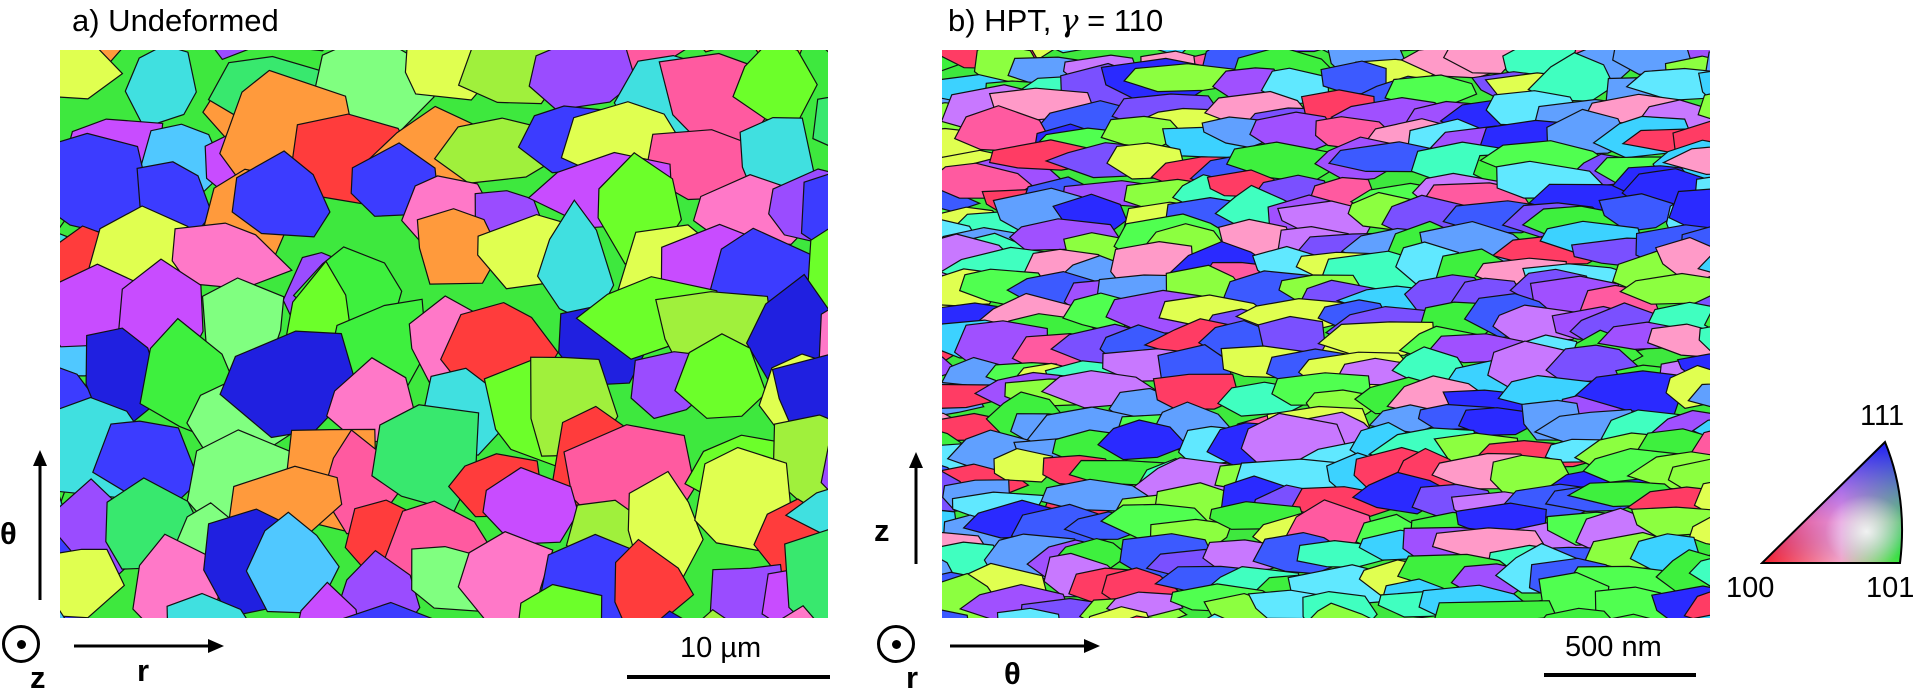 The image size is (1917, 695). What do you see at coordinates (896, 644) in the screenshot?
I see `out-of-plane-symbol-b` at bounding box center [896, 644].